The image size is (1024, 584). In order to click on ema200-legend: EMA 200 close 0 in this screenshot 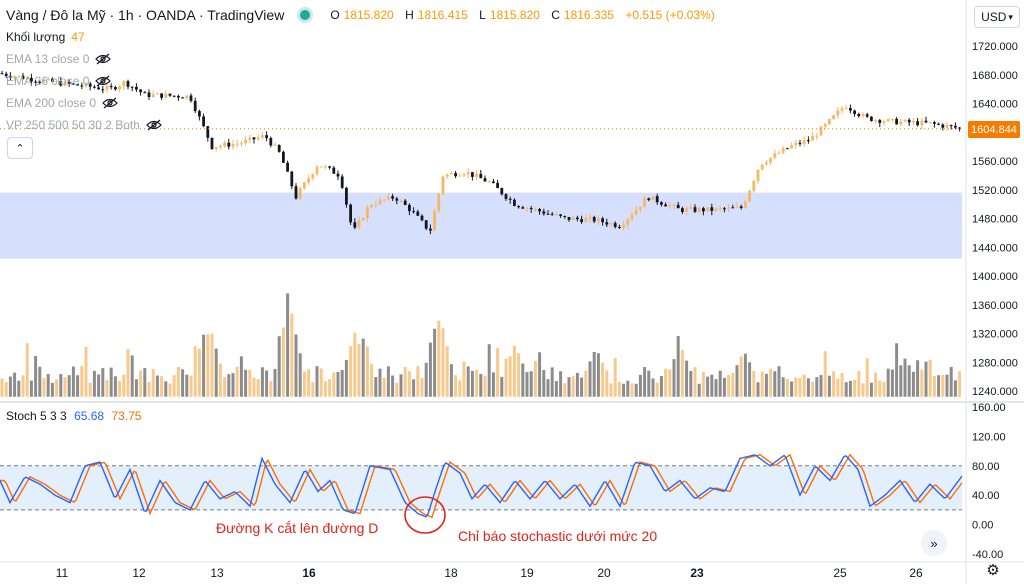, I will do `click(62, 103)`.